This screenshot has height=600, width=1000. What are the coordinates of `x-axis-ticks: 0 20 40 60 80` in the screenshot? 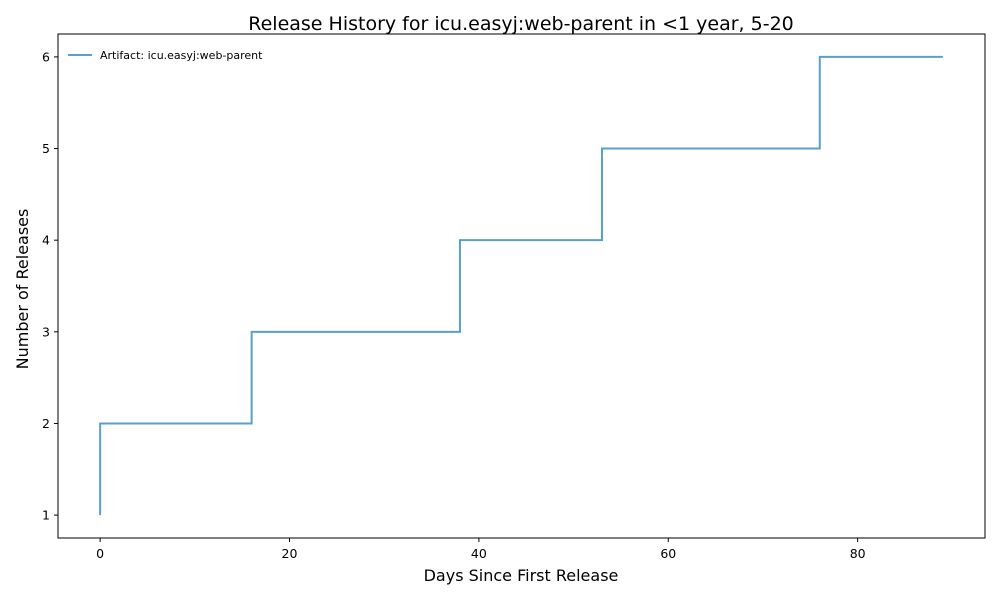 It's located at (481, 549).